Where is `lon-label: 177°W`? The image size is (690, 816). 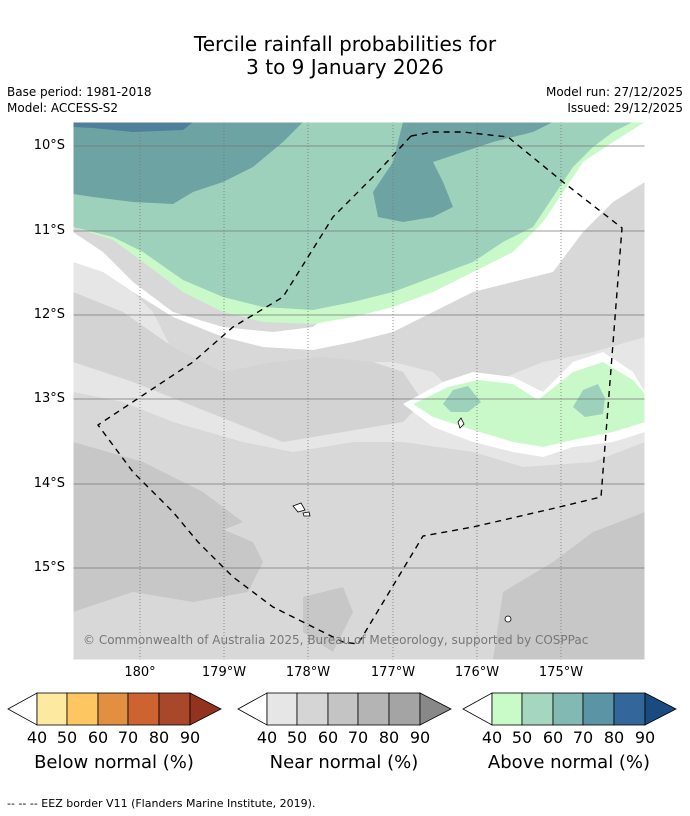 lon-label: 177°W is located at coordinates (393, 672).